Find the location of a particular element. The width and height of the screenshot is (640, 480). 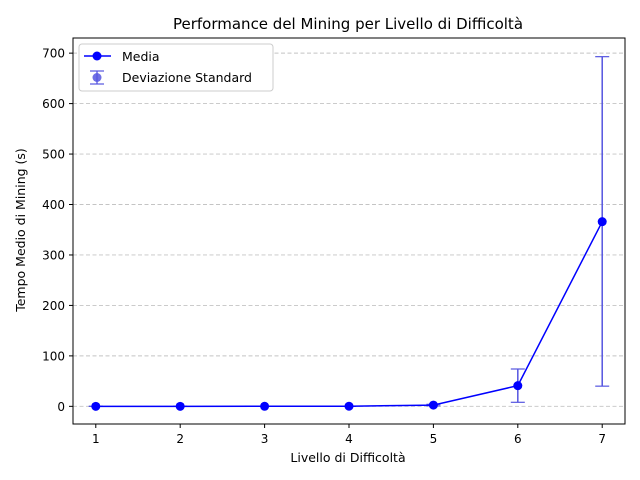

x-tick-label: 4 is located at coordinates (349, 439).